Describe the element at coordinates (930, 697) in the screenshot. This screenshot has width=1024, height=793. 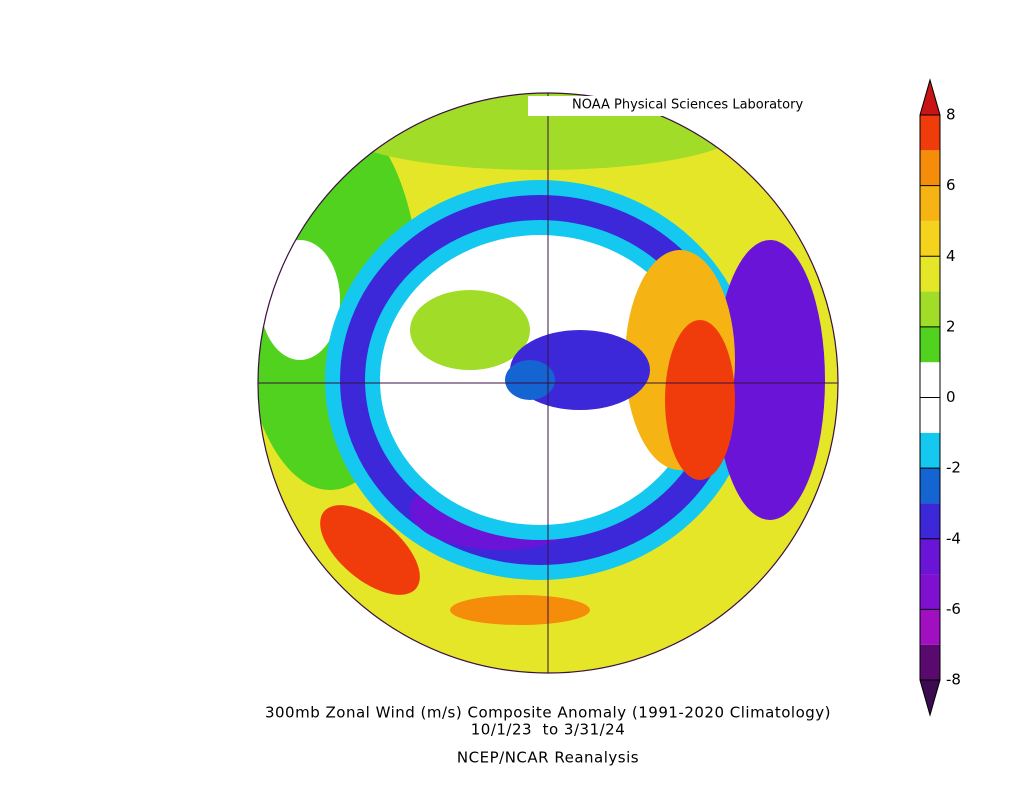
I see `under-triangle` at that location.